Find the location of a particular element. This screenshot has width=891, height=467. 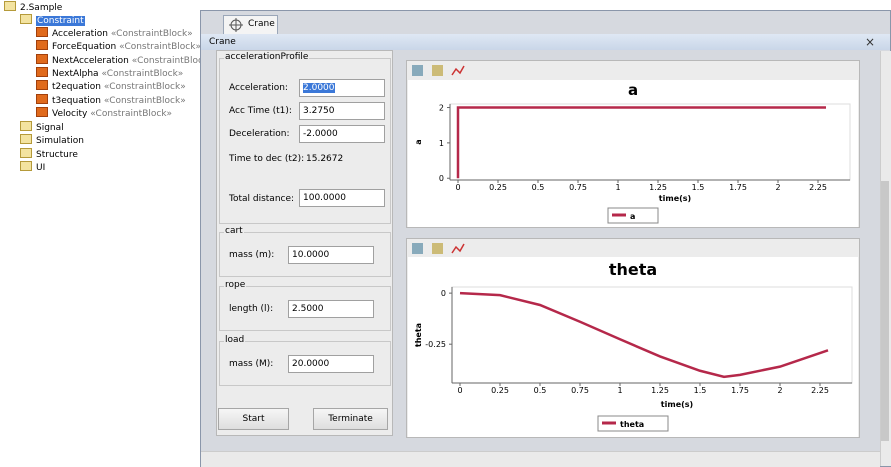

group: rope length (l): 2.5000 is located at coordinates (305, 305).